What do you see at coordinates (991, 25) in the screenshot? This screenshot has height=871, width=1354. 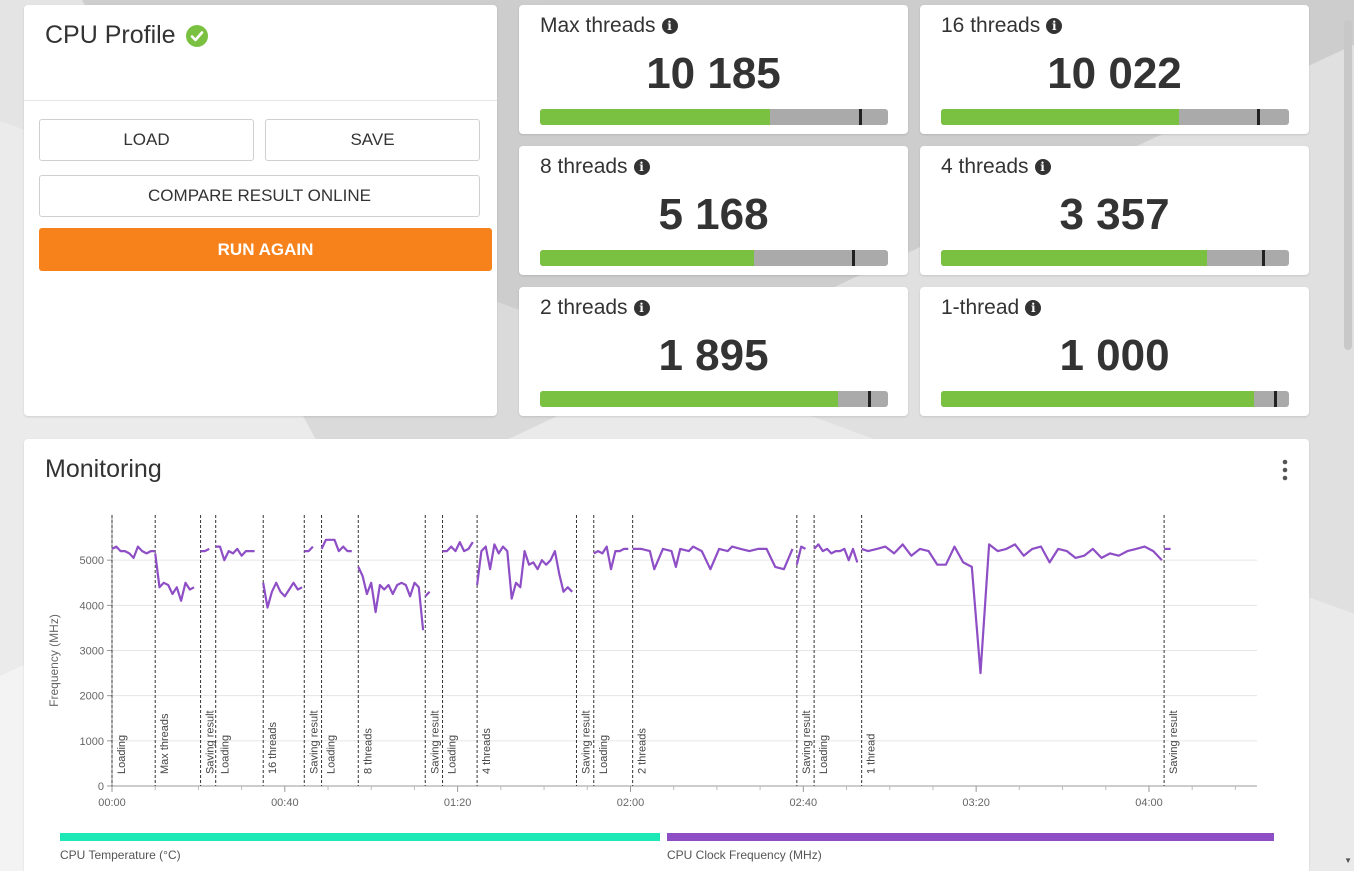 I see `score-label-text: 16 threads` at bounding box center [991, 25].